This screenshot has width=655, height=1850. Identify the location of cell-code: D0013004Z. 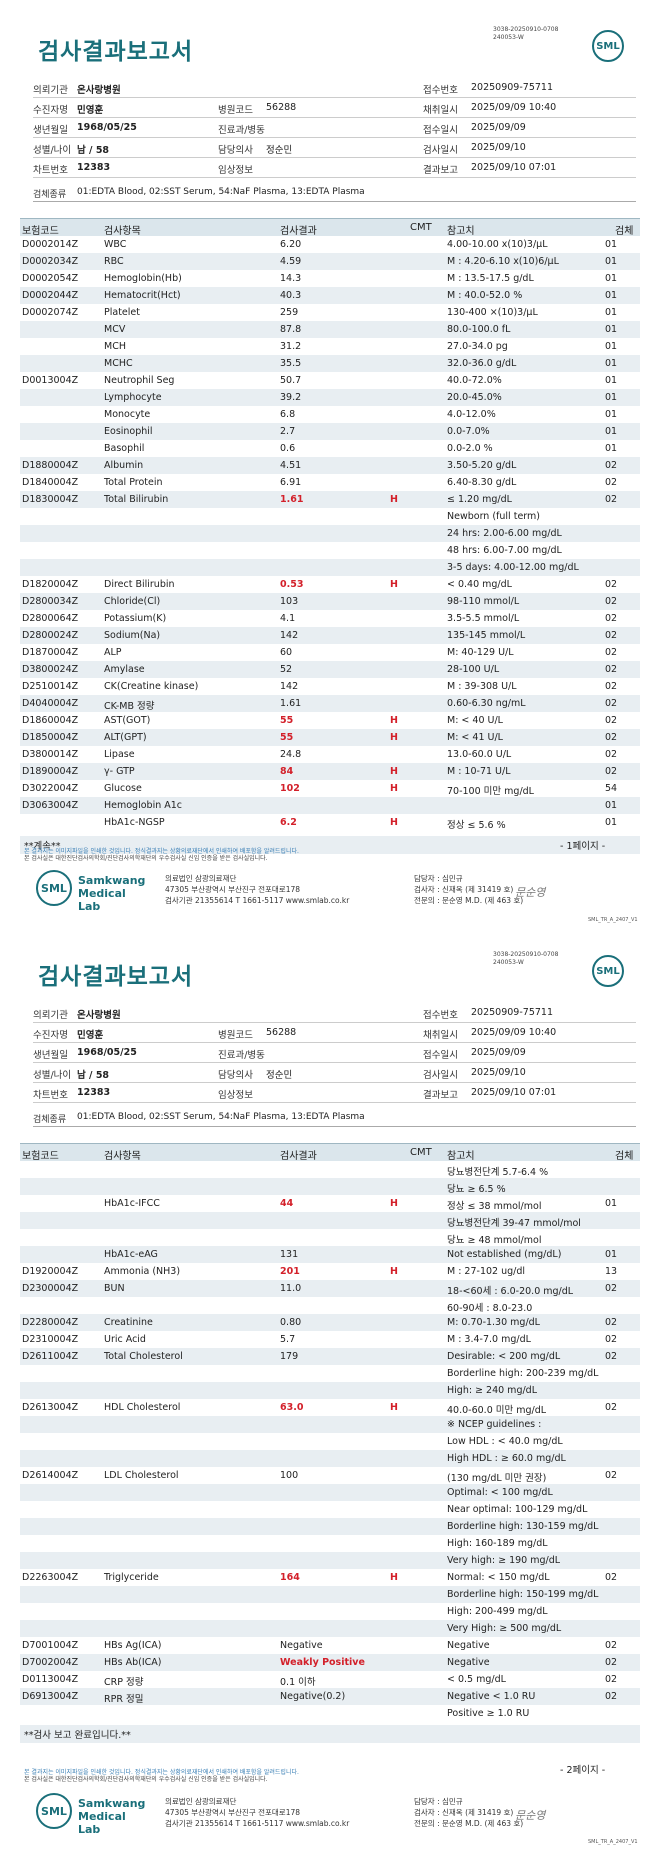
(50, 380).